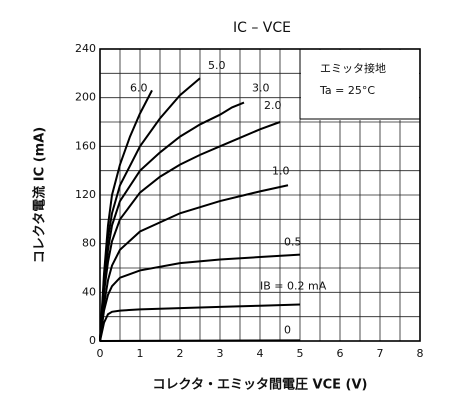 This screenshot has height=407, width=460. Describe the element at coordinates (100, 353) in the screenshot. I see `x-tick-label: 0` at that location.